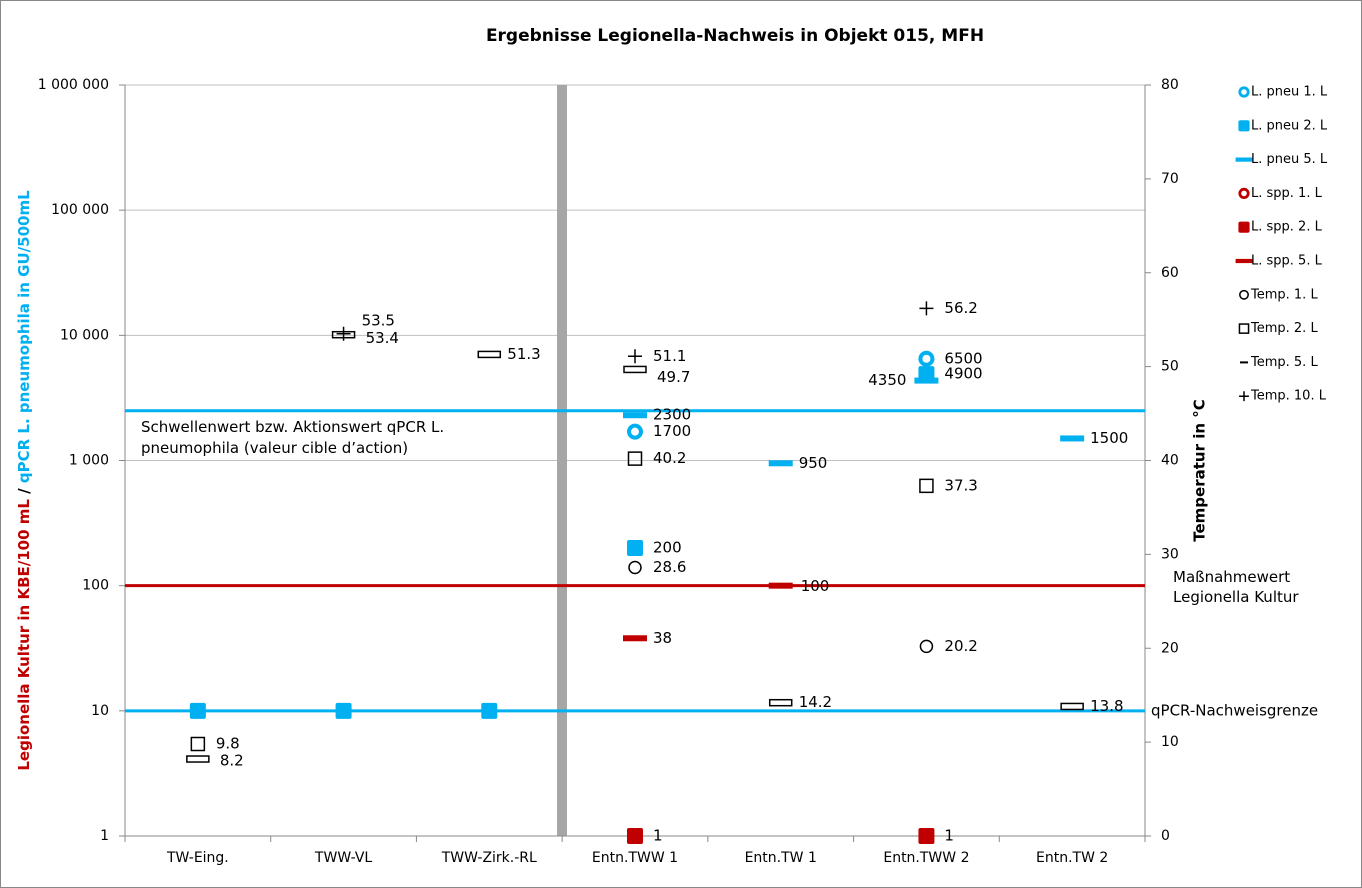 This screenshot has height=888, width=1362. What do you see at coordinates (1284, 294) in the screenshot?
I see `legend-label: Temp. 1. L` at bounding box center [1284, 294].